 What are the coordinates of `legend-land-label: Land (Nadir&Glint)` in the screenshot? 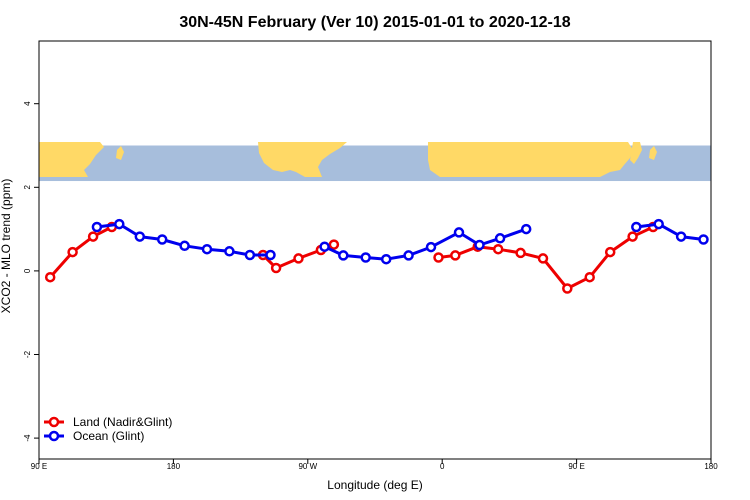 It's located at (122, 422).